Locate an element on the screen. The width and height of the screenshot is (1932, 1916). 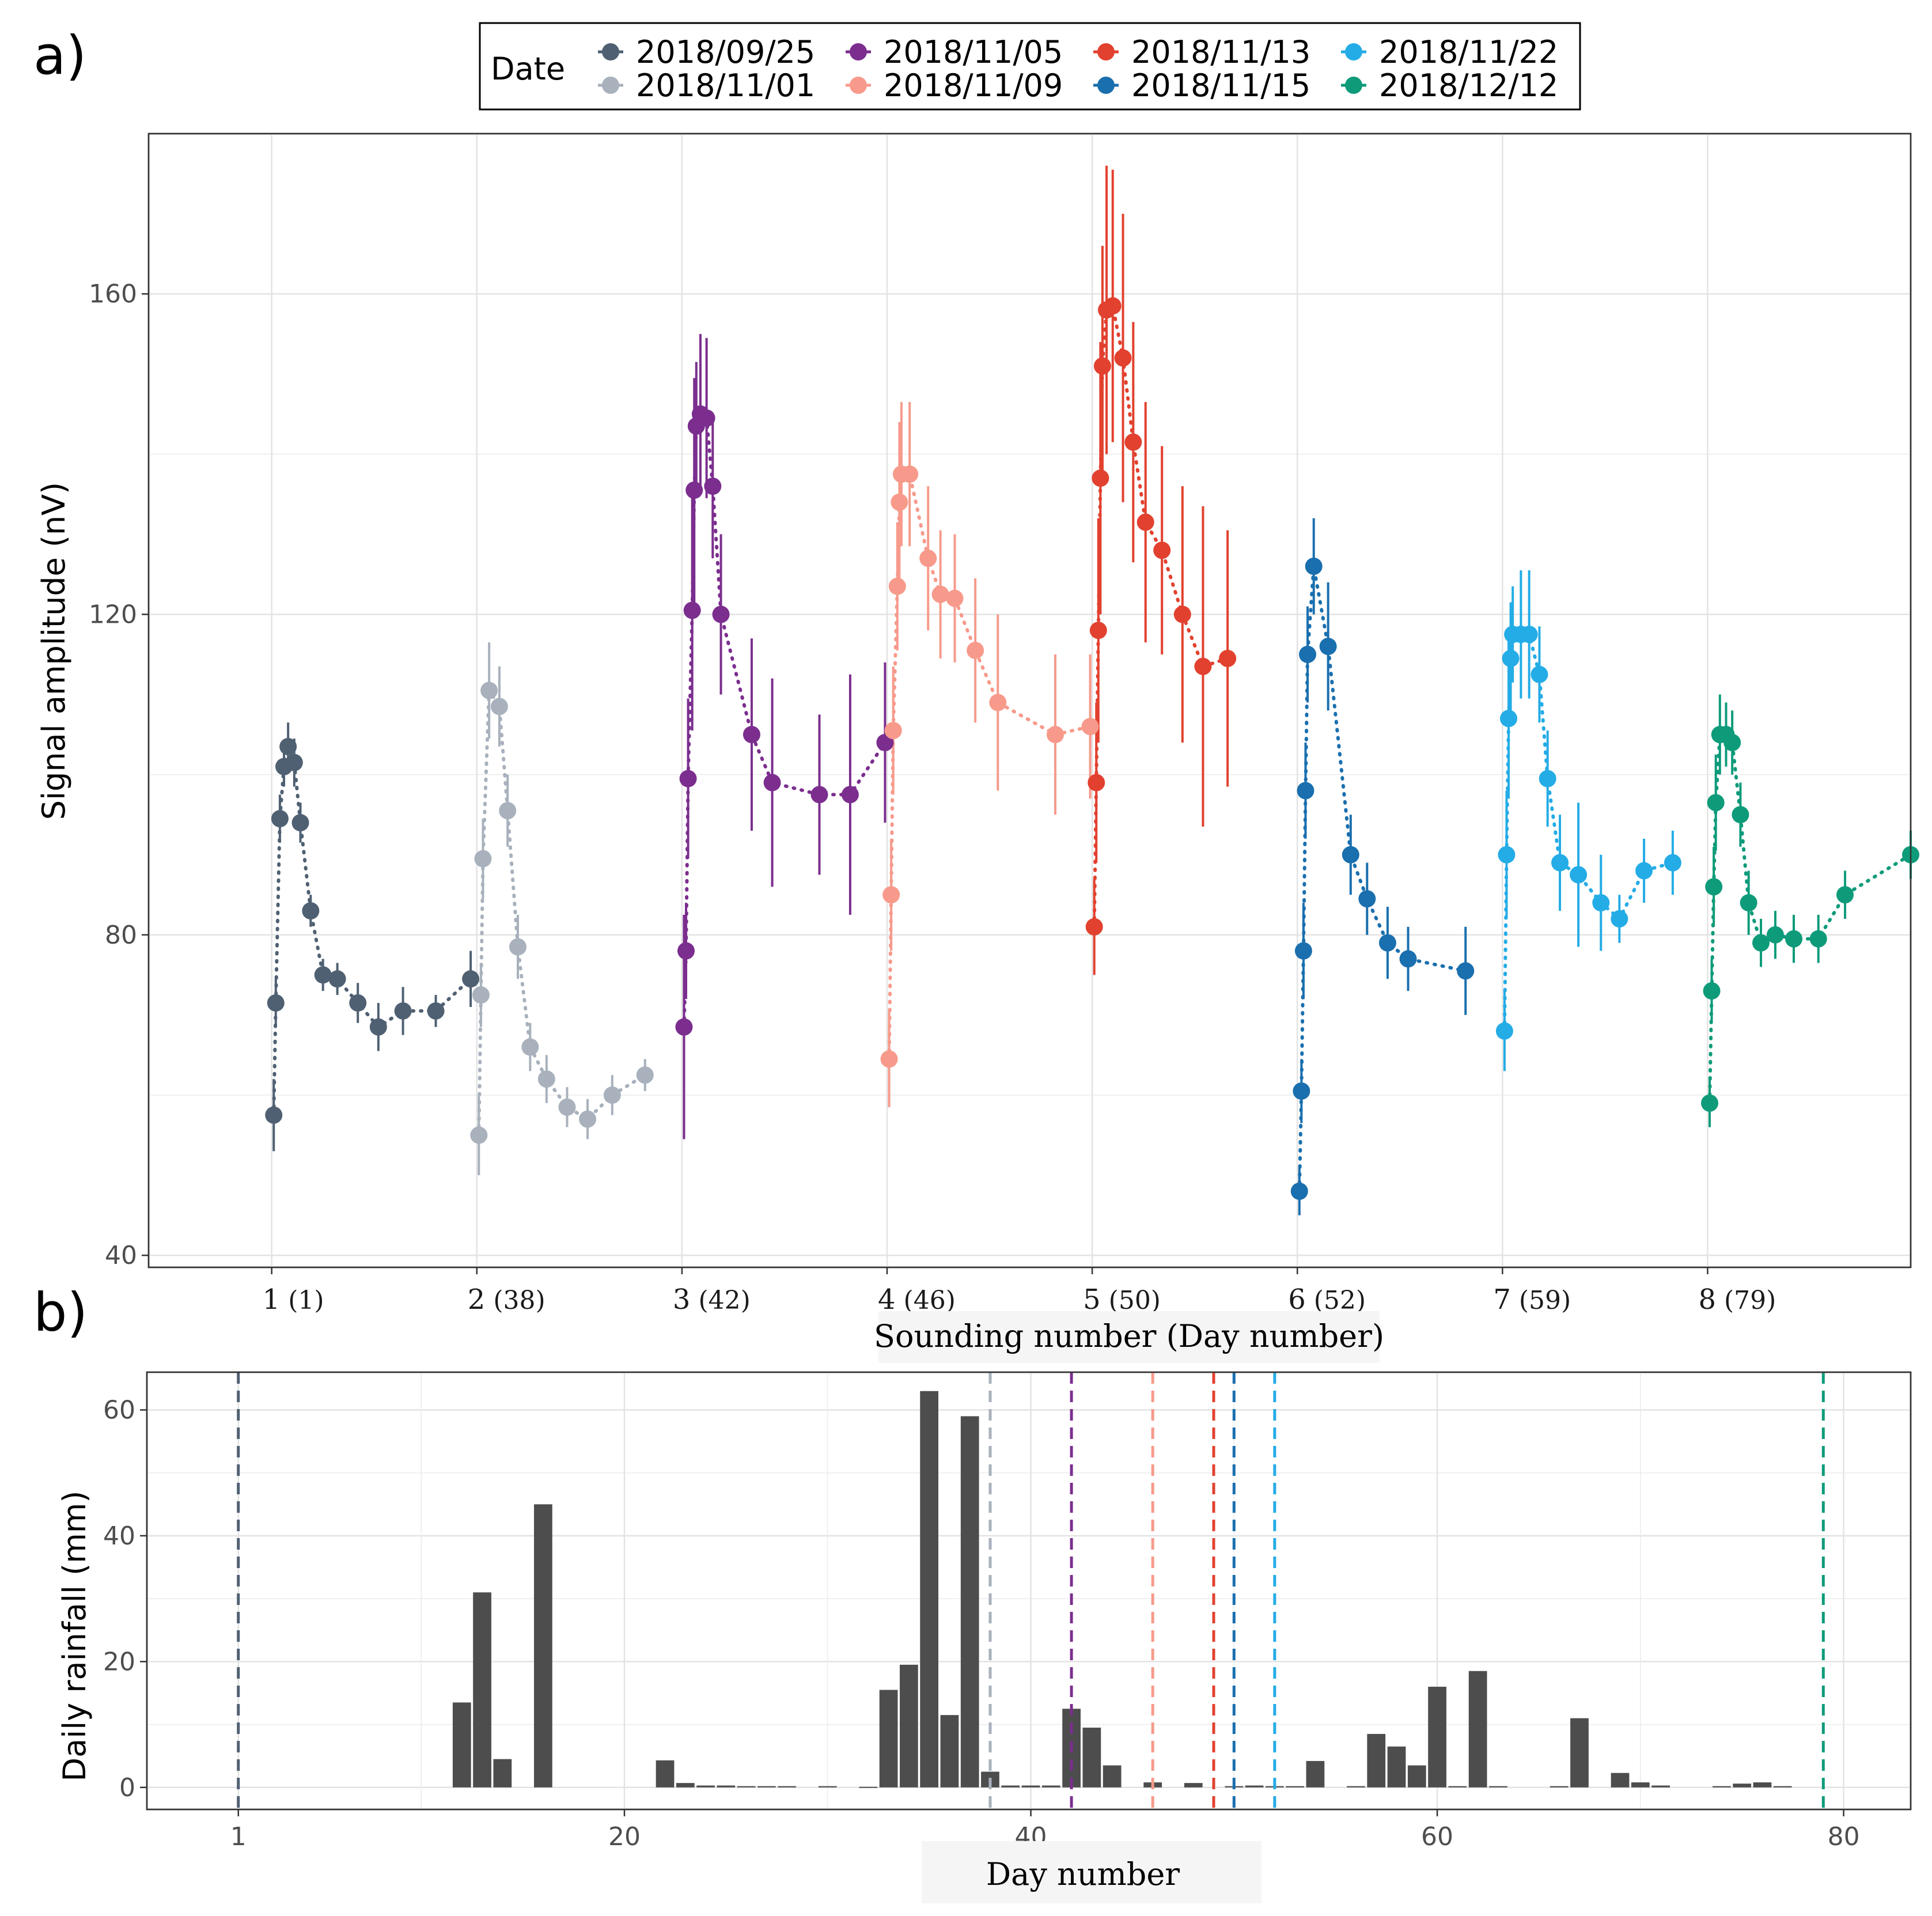
series-line-2018/11/09 is located at coordinates (989, 766).